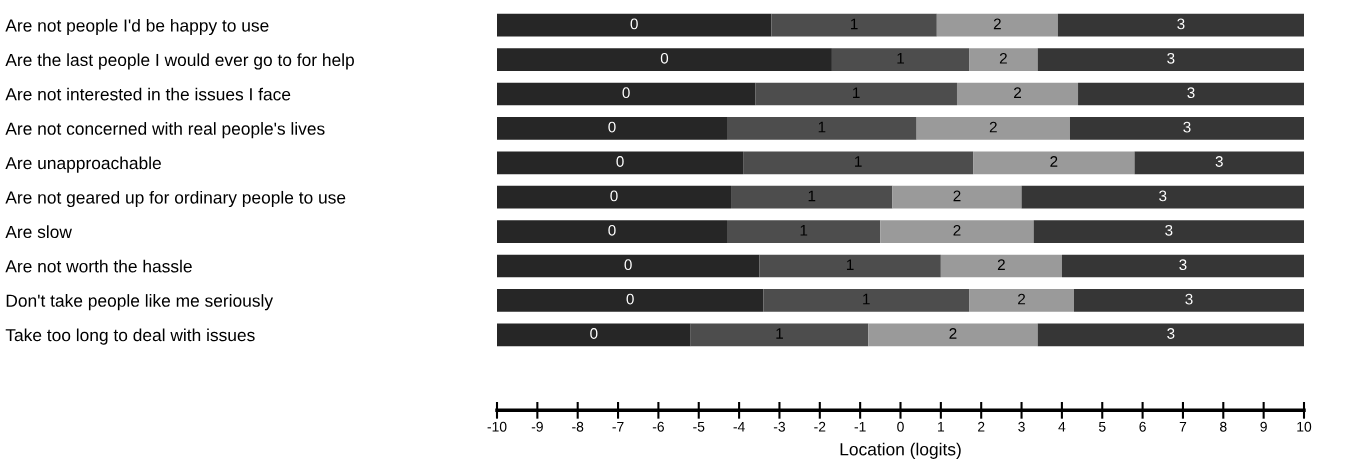  What do you see at coordinates (1021, 426) in the screenshot?
I see `x-tick-label: 3` at bounding box center [1021, 426].